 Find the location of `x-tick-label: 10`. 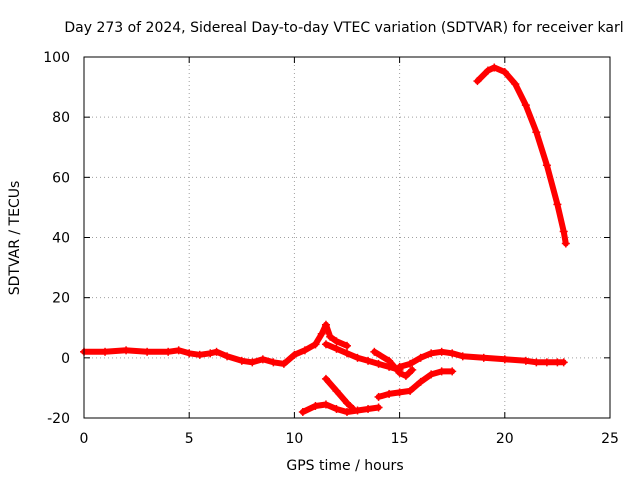

x-tick-label: 10 is located at coordinates (294, 439).